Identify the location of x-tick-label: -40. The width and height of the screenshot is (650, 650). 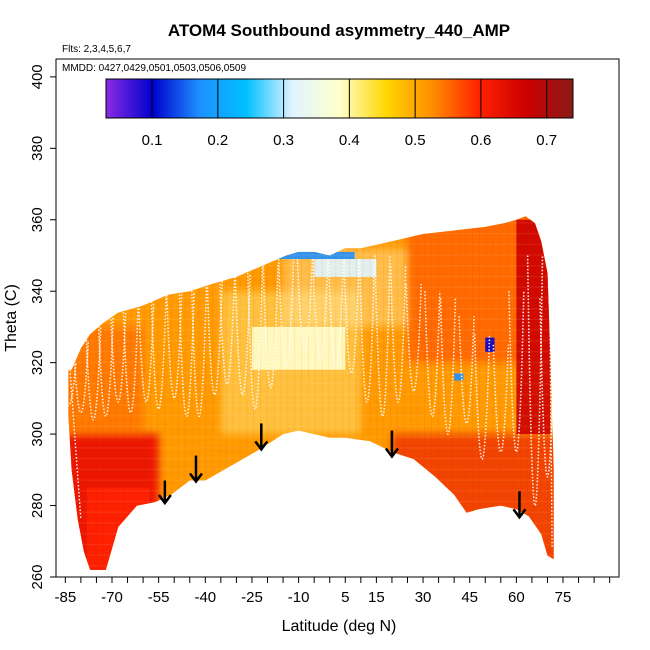
(205, 597).